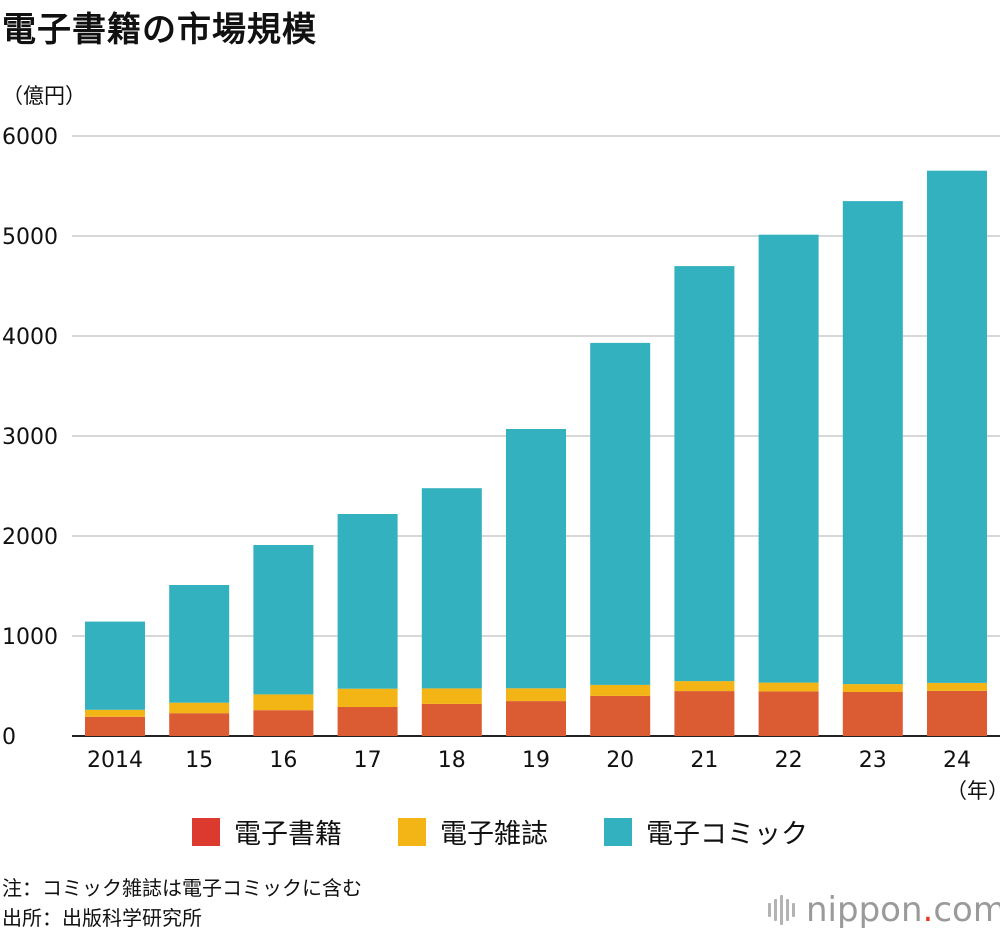  What do you see at coordinates (206, 831) in the screenshot?
I see `legend-swatch-ebook` at bounding box center [206, 831].